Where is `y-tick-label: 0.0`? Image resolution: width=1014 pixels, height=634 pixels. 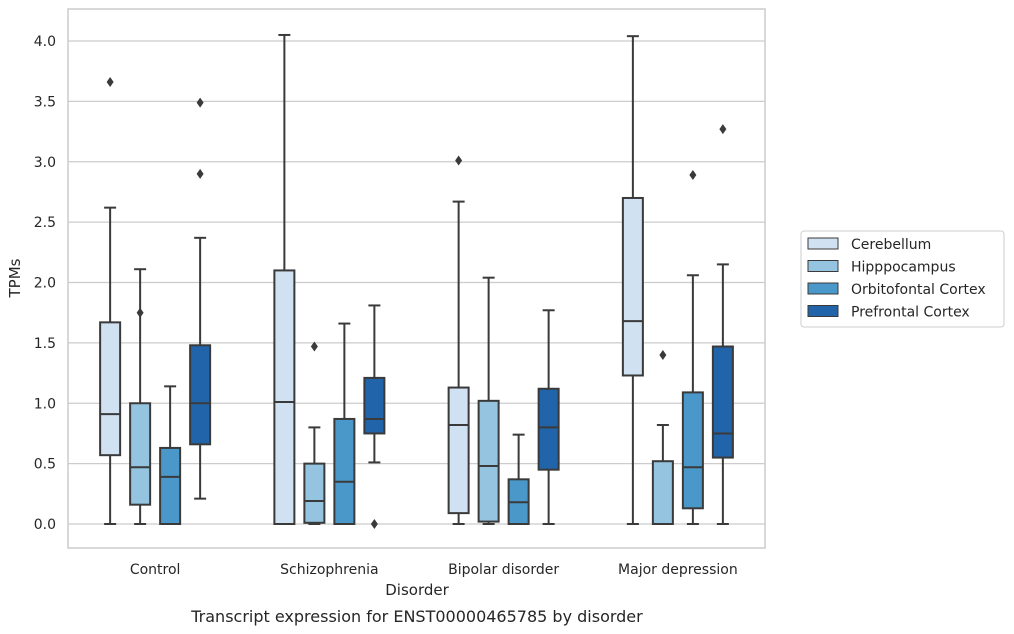 y-tick-label: 0.0 is located at coordinates (45, 525).